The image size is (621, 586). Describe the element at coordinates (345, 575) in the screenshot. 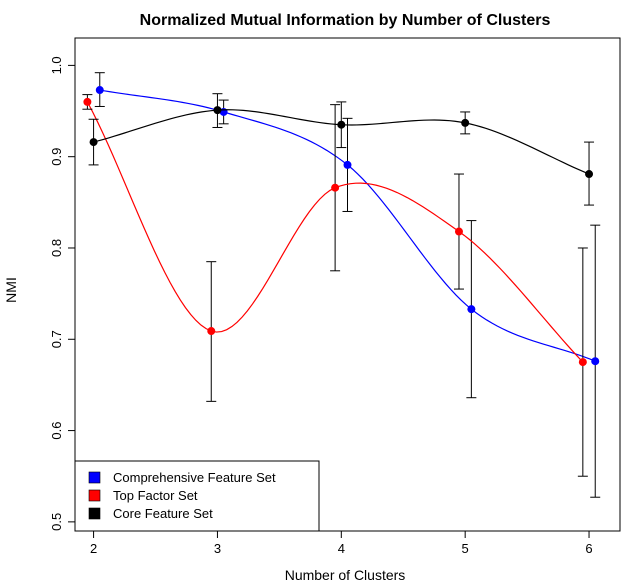

I see `x-axis-label: Number of Clusters` at that location.